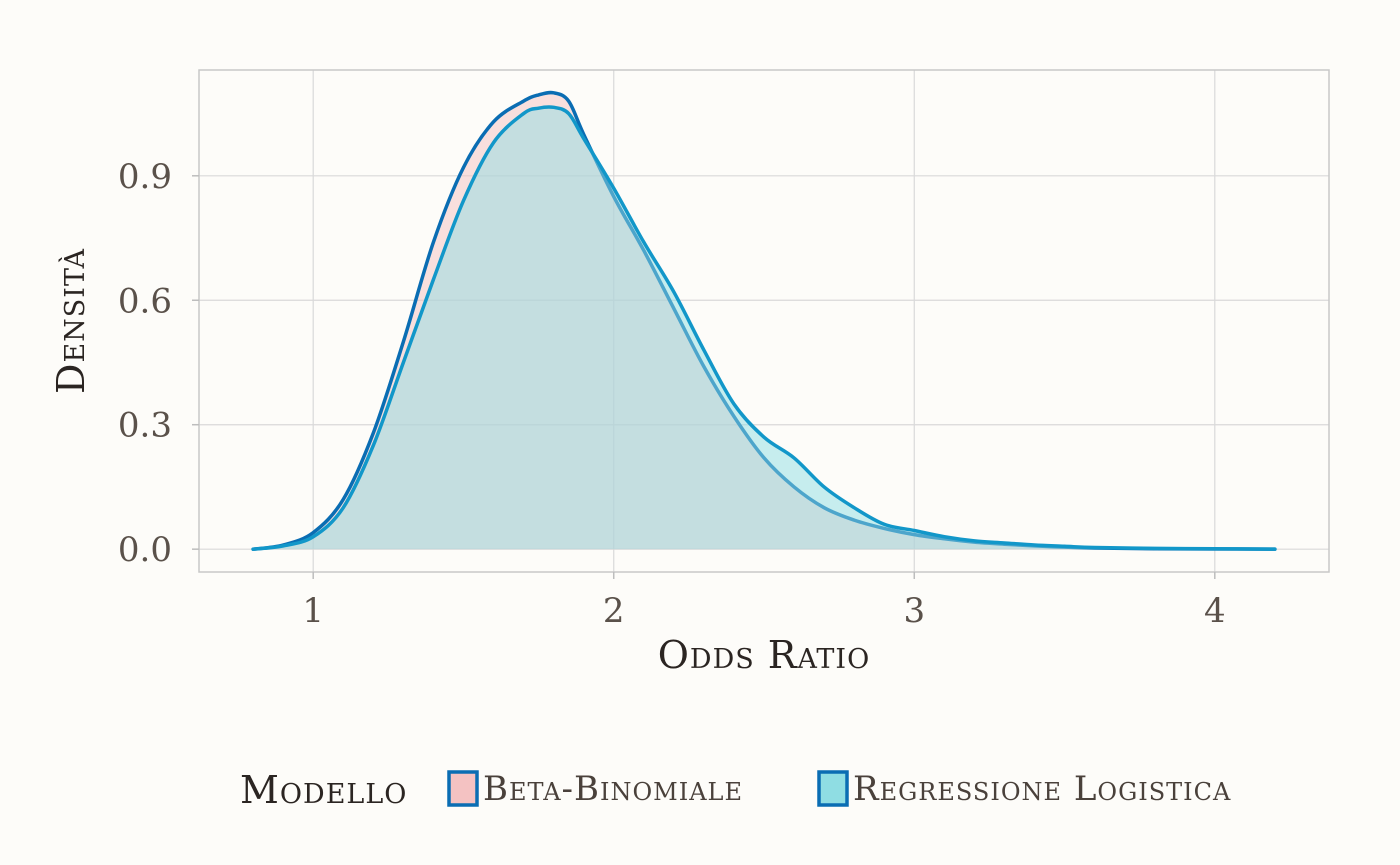  I want to click on legend-key-regressione-logistica, so click(833, 788).